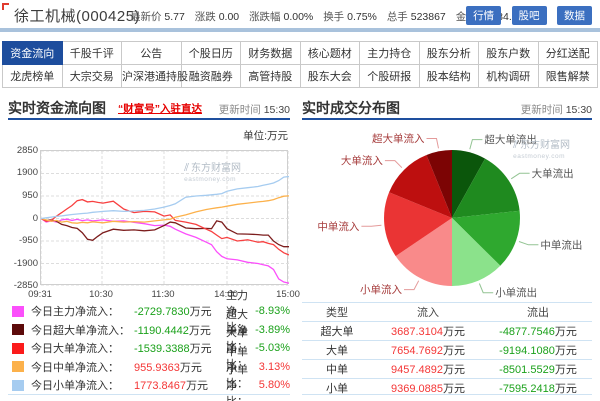  Describe the element at coordinates (18, 367) in the screenshot. I see `legend-swatch-medium` at that location.